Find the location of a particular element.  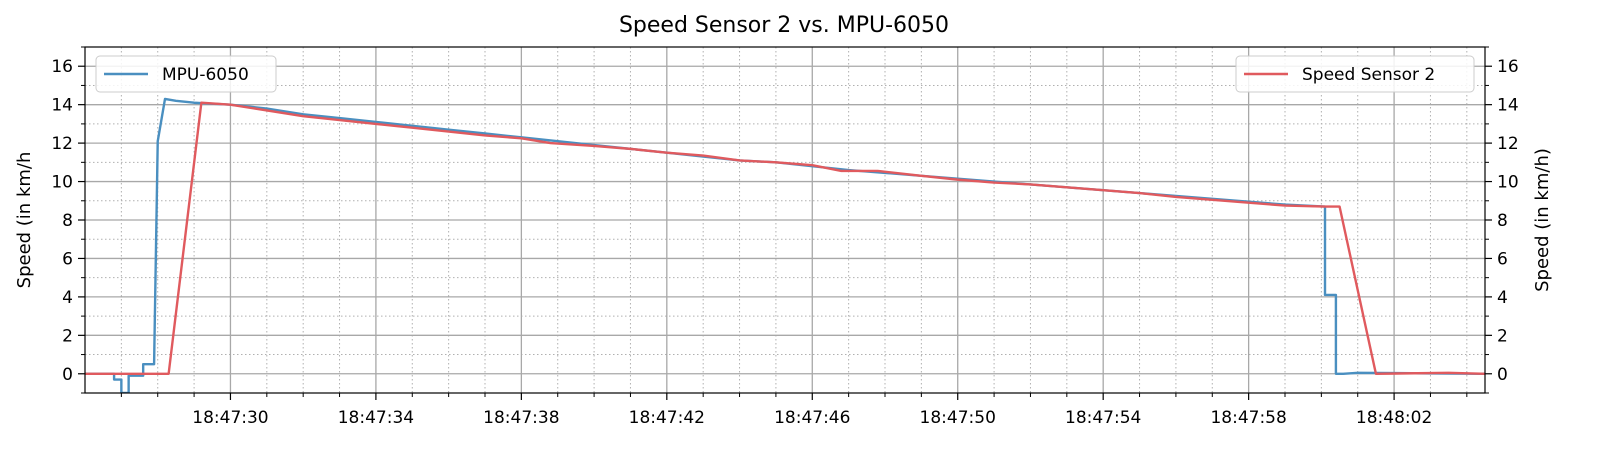

x-tick-label: 18:47:42 is located at coordinates (667, 418).